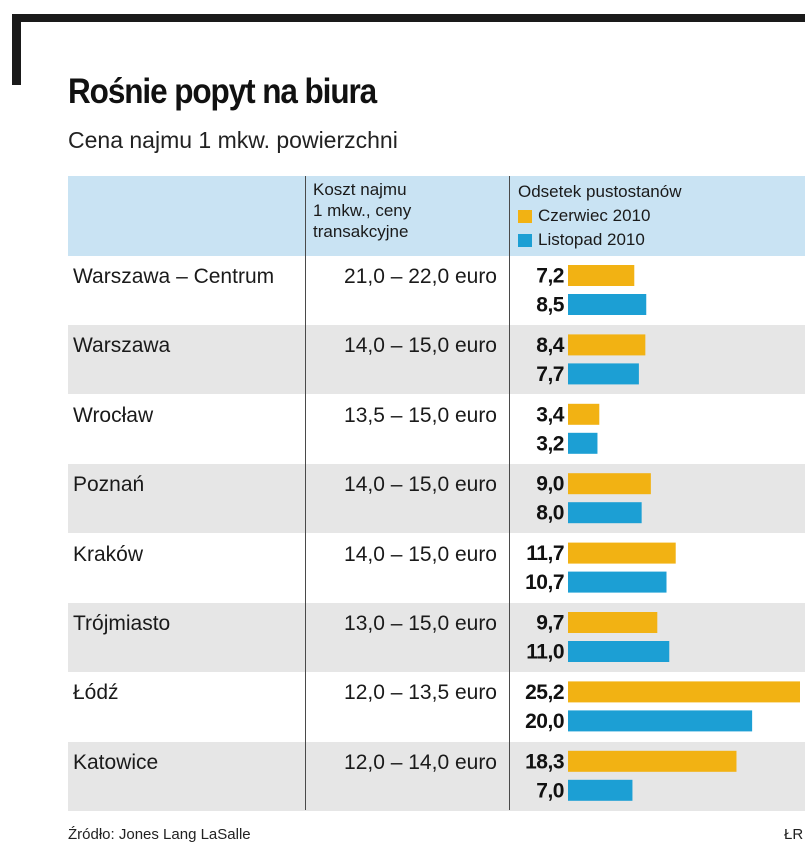 The image size is (805, 857). Describe the element at coordinates (122, 623) in the screenshot. I see `city-label: Trójmiasto` at that location.